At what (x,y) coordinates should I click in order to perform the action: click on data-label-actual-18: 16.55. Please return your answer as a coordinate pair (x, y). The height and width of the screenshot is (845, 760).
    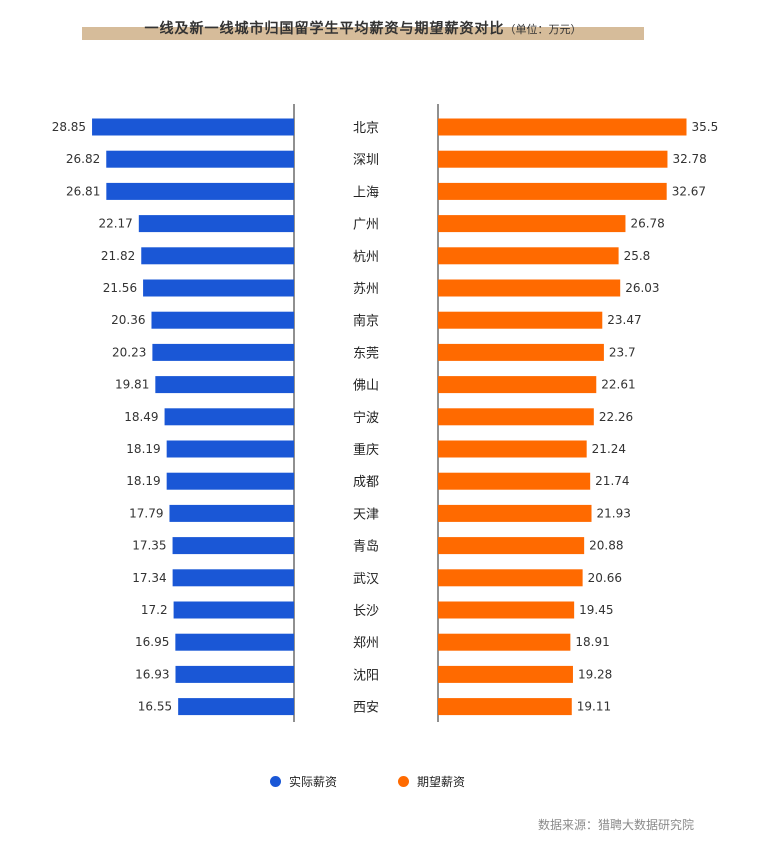
    Looking at the image, I should click on (155, 707).